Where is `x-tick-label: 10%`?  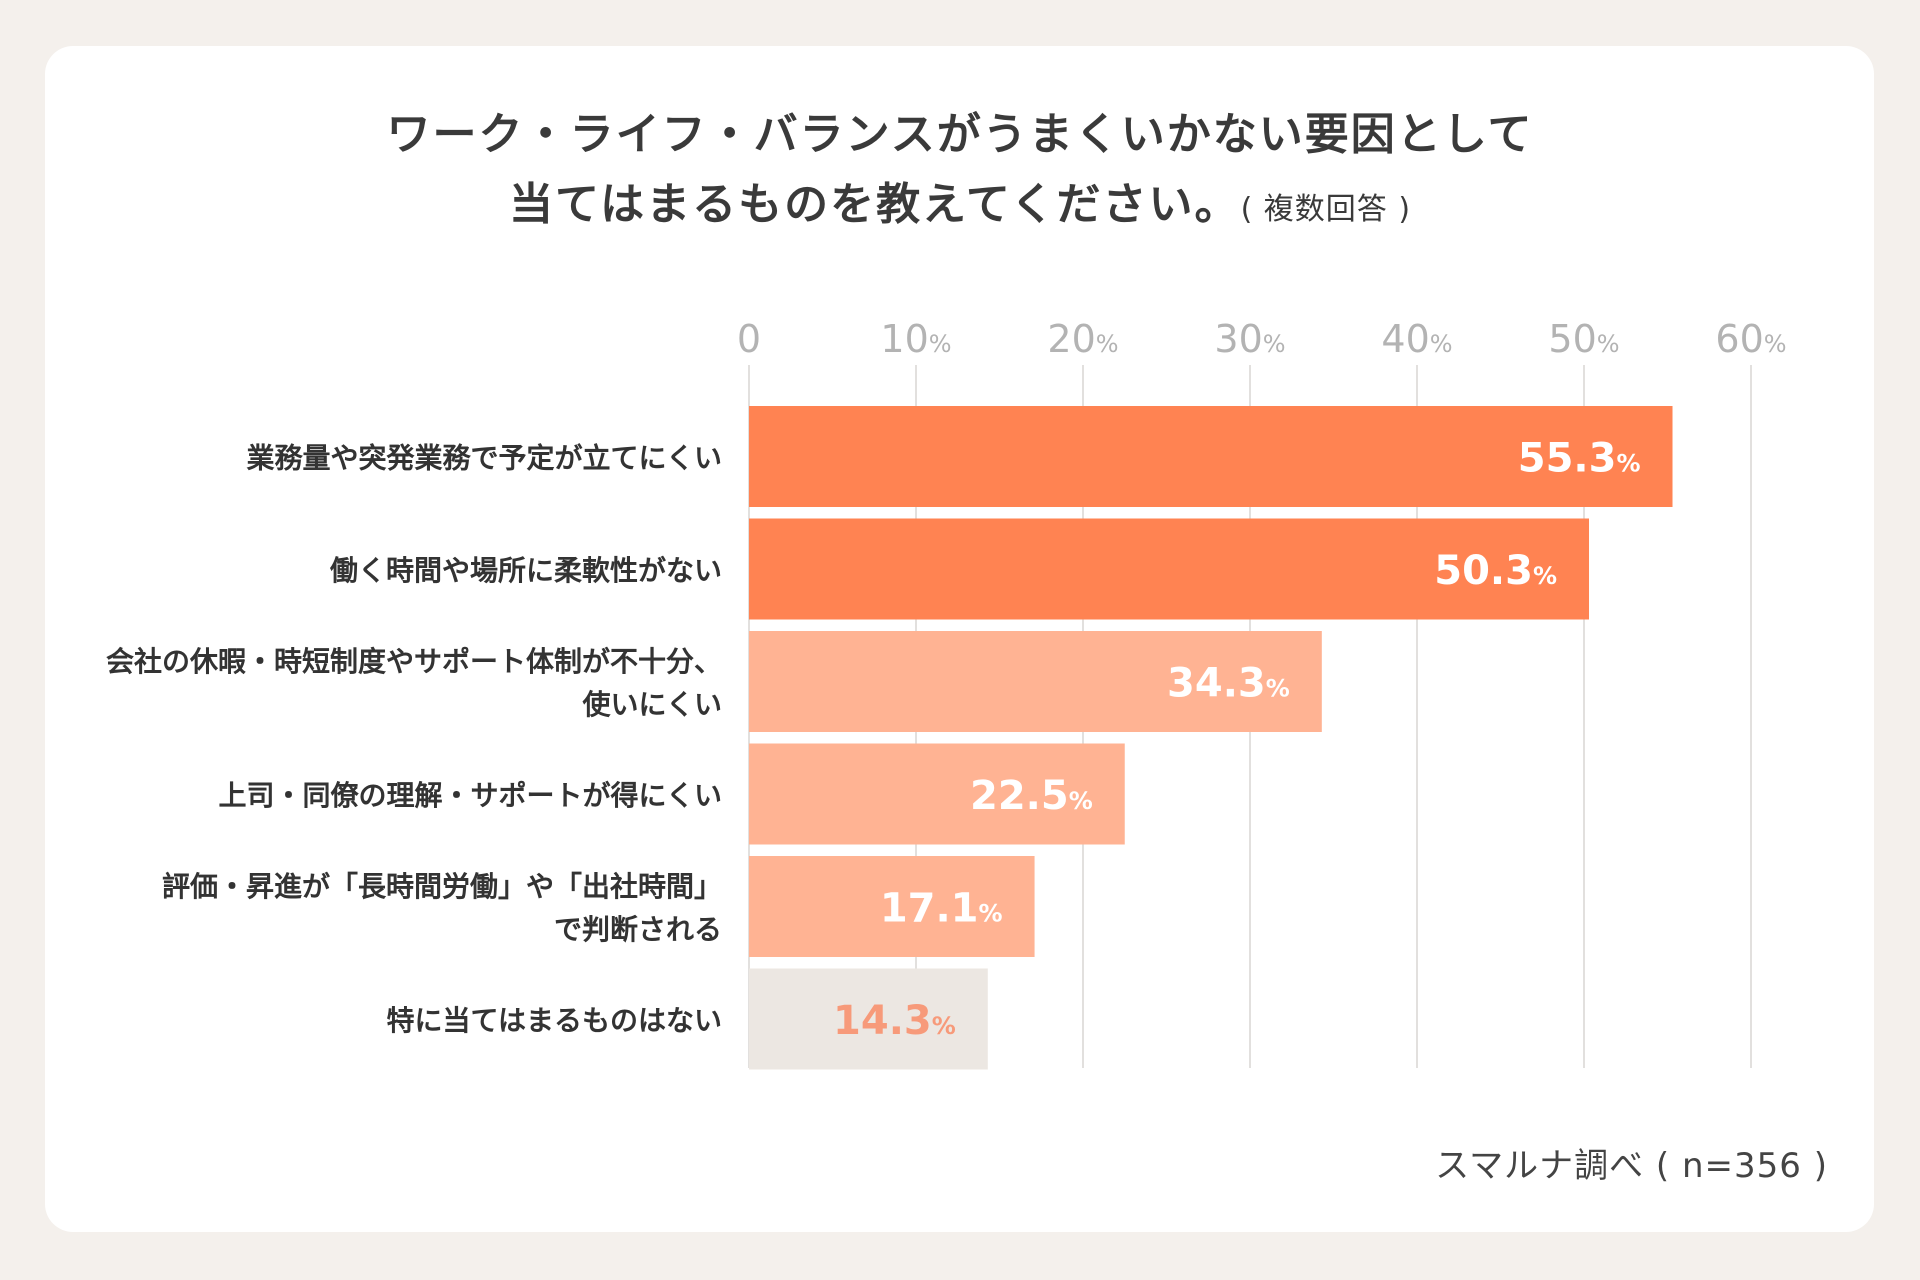 x-tick-label: 10% is located at coordinates (915, 339).